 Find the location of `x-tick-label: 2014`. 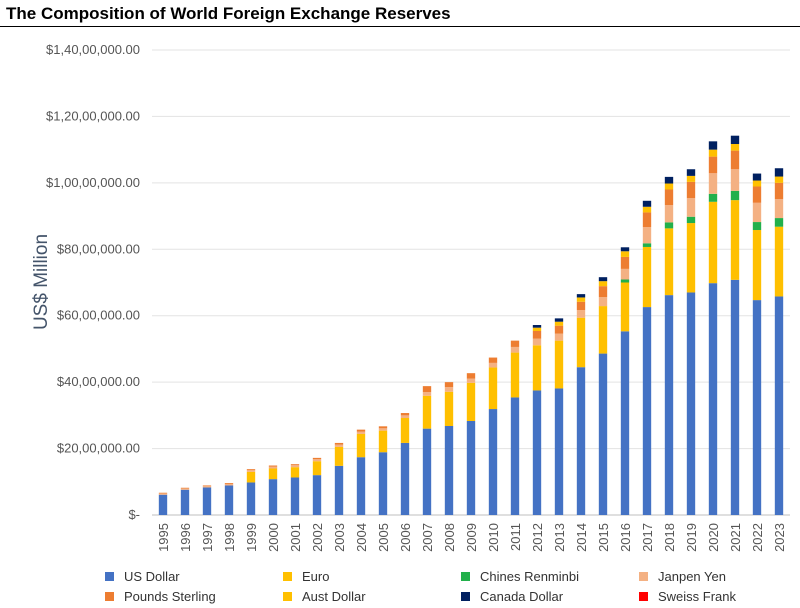

x-tick-label: 2014 is located at coordinates (581, 537).